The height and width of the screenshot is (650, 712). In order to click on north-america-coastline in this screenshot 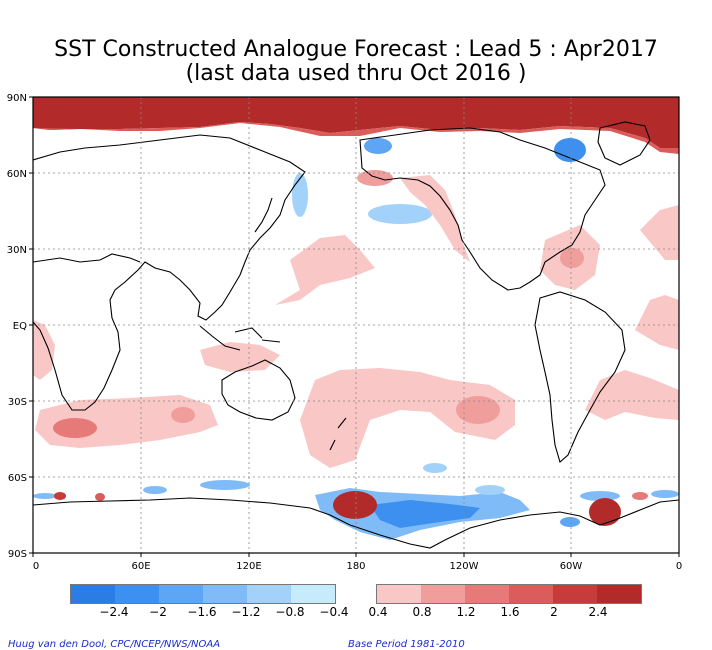, I will do `click(482, 209)`.